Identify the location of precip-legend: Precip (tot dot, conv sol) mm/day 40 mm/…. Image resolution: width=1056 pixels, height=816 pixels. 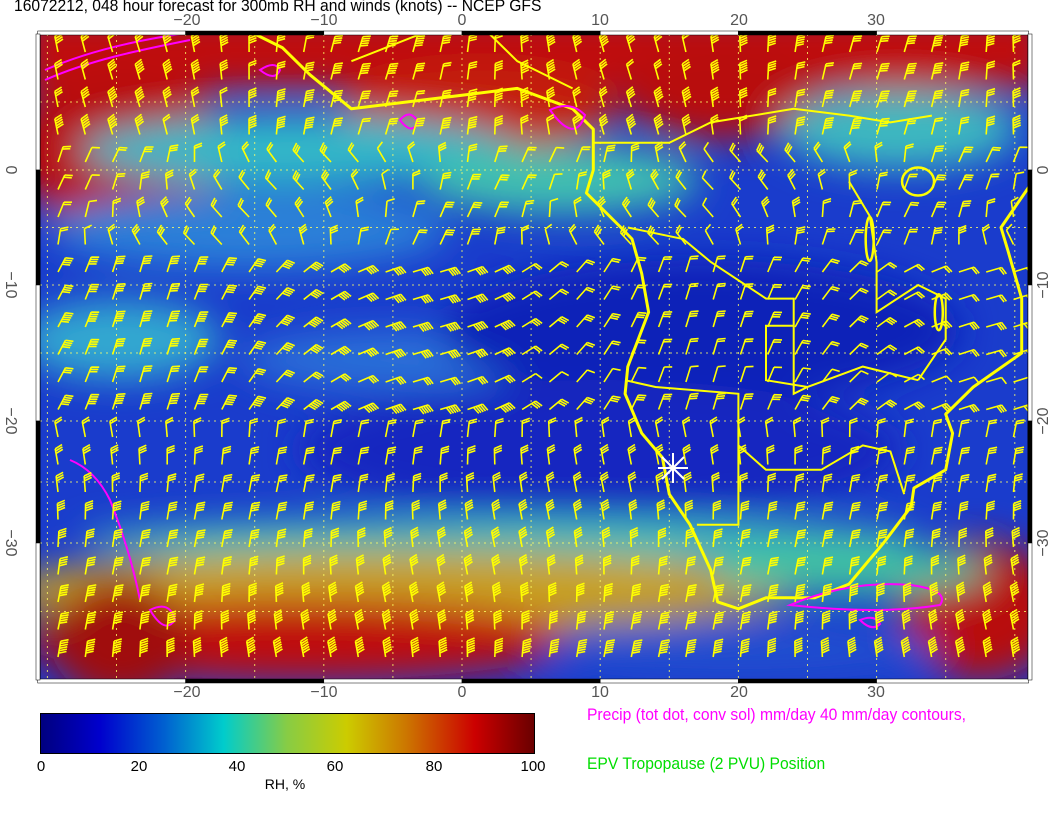
(776, 714).